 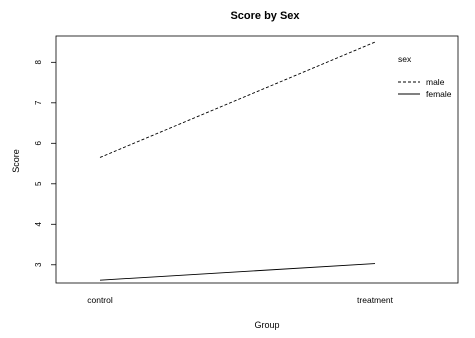 What do you see at coordinates (435, 82) in the screenshot?
I see `legend-label-male: male` at bounding box center [435, 82].